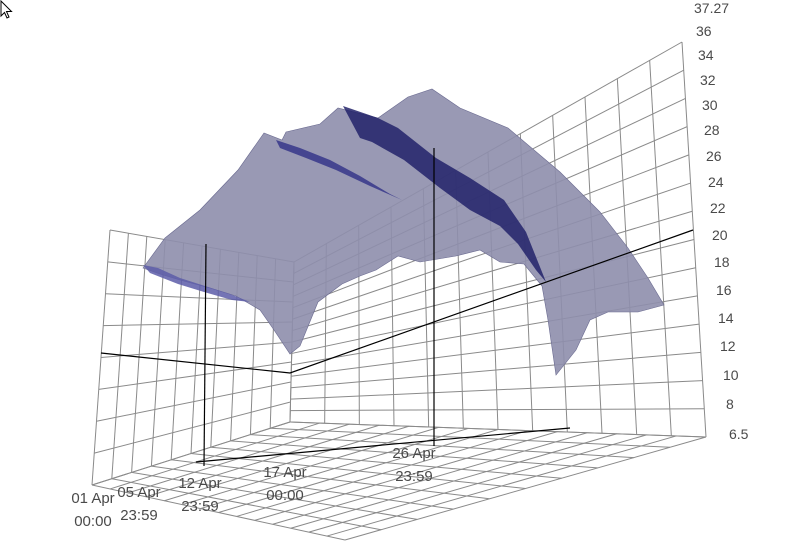  Describe the element at coordinates (720, 235) in the screenshot. I see `z-axis-tick-label: 20` at that location.